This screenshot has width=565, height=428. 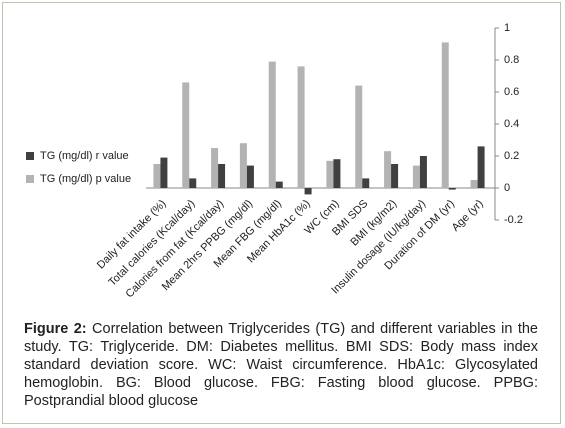 What do you see at coordinates (511, 92) in the screenshot?
I see `y-tick-label: 0.6` at bounding box center [511, 92].